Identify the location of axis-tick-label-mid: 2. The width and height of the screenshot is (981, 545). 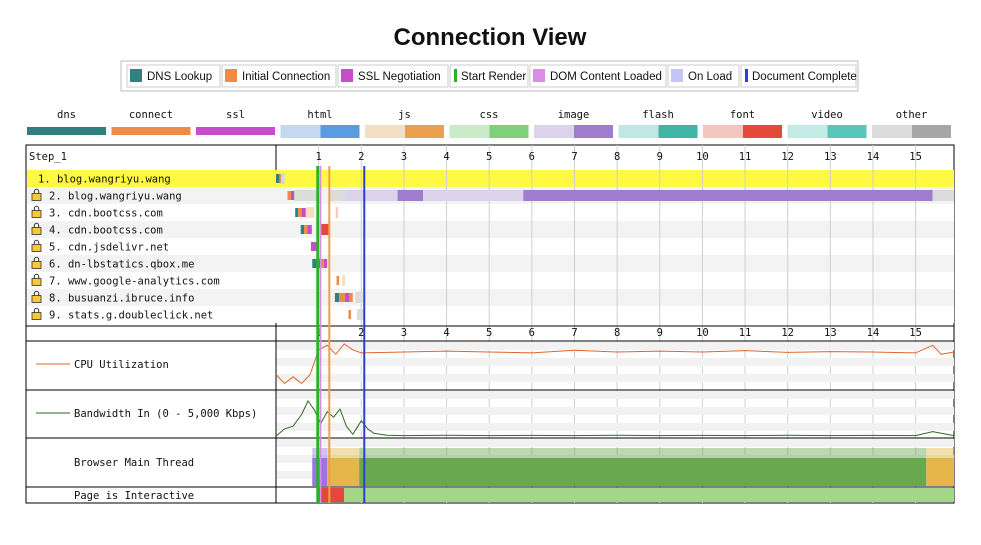
(361, 333).